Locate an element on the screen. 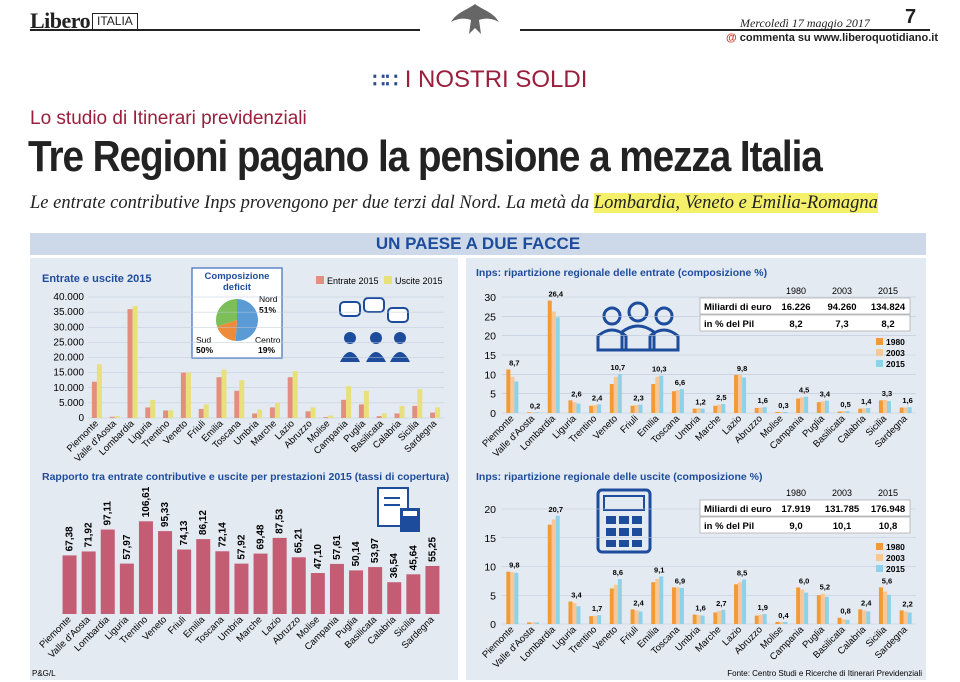  chart1-legend-uscite-swatch is located at coordinates (388, 280).